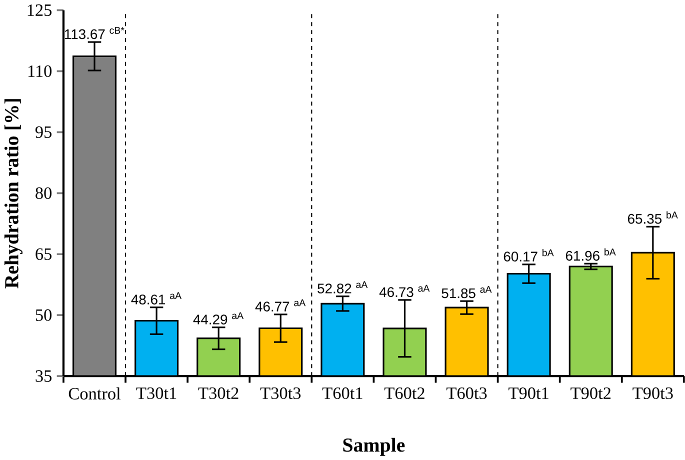 The height and width of the screenshot is (460, 685). I want to click on data-label: 51.85 $^{aA}$, so click(467, 292).